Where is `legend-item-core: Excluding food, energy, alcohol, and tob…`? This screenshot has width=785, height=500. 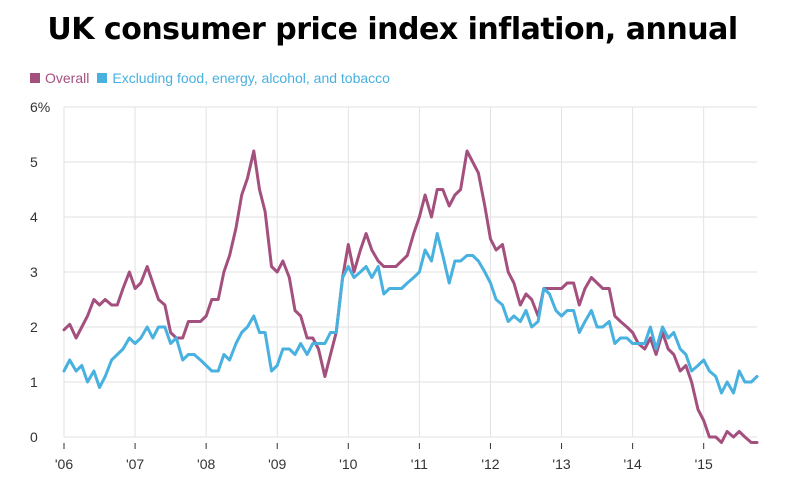 legend-item-core: Excluding food, energy, alcohol, and tob… is located at coordinates (243, 78).